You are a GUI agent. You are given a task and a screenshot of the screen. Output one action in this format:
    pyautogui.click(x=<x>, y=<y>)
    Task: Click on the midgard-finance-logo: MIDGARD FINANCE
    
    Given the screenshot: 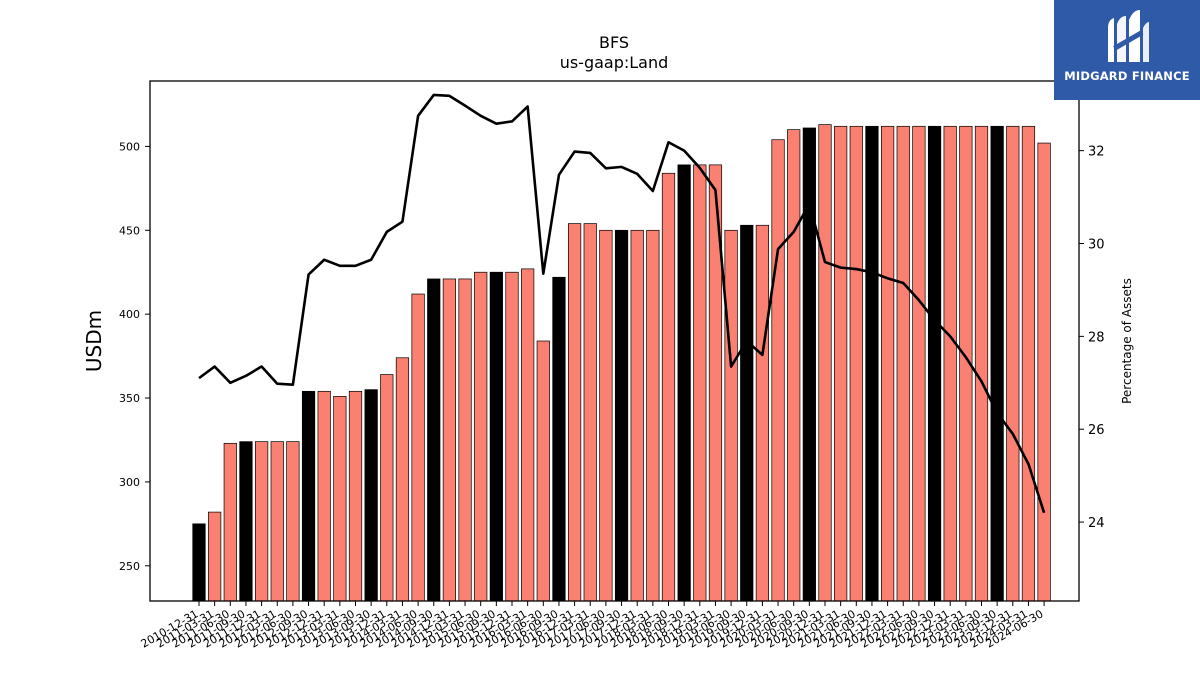 What is the action you would take?
    pyautogui.click(x=1127, y=50)
    